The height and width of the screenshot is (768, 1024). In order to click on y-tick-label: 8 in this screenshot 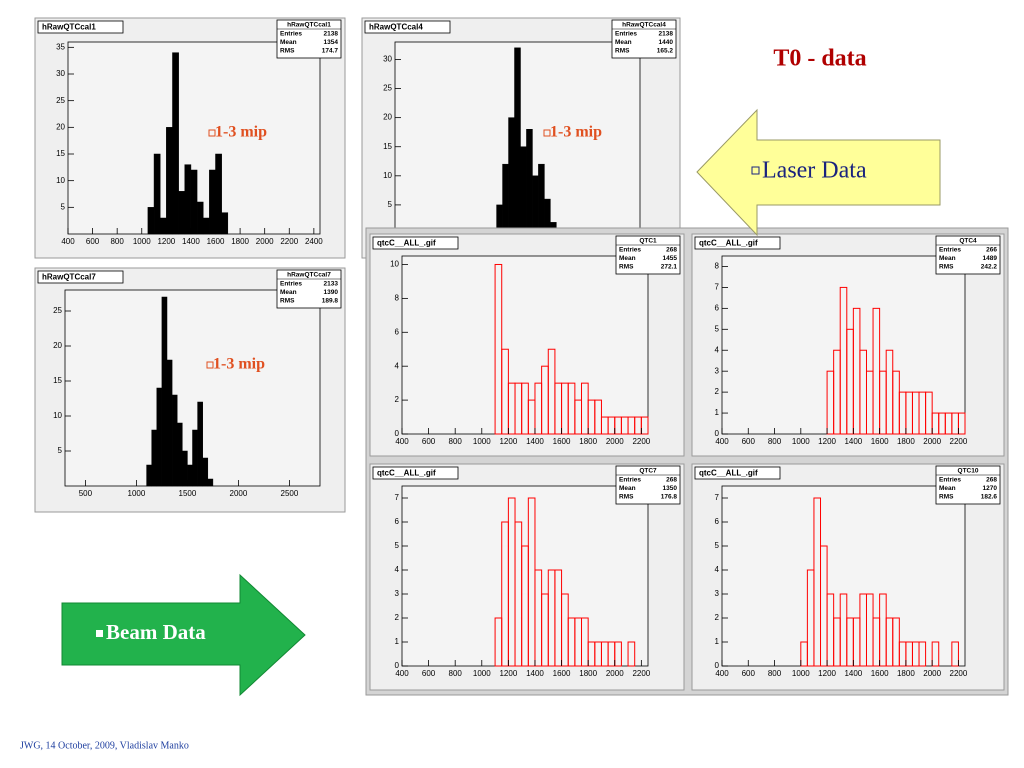, I will do `click(397, 297)`.